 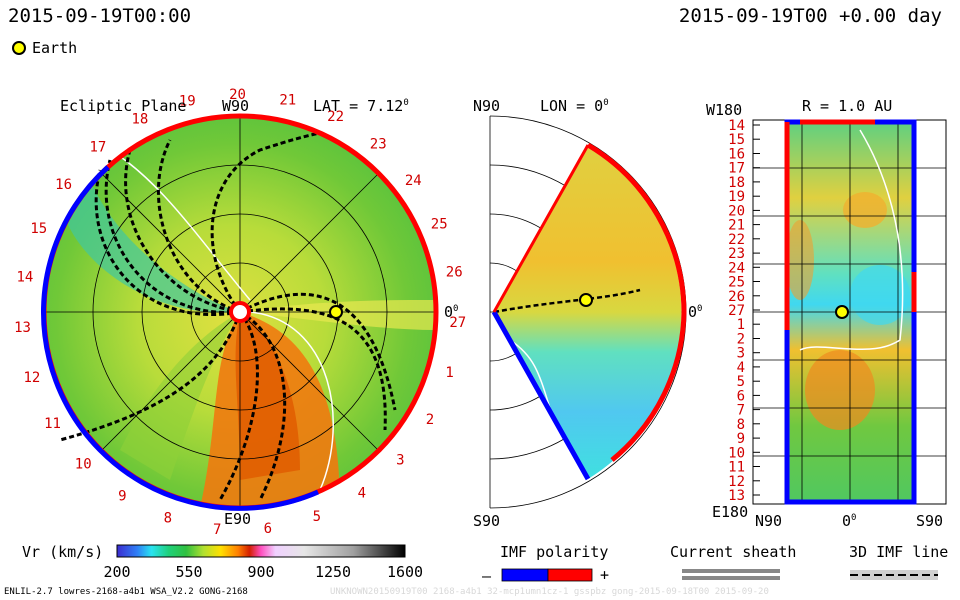 I want to click on meridional-lon-label: LON = 00, so click(x=574, y=106).